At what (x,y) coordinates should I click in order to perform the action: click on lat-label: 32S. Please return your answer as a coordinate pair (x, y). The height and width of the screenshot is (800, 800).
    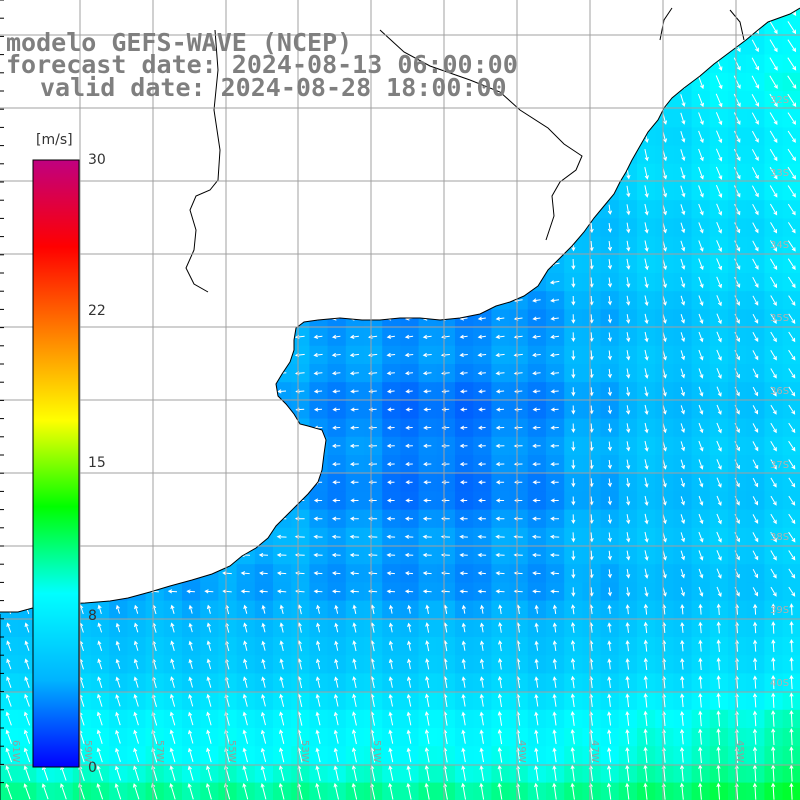
    Looking at the image, I should click on (780, 100).